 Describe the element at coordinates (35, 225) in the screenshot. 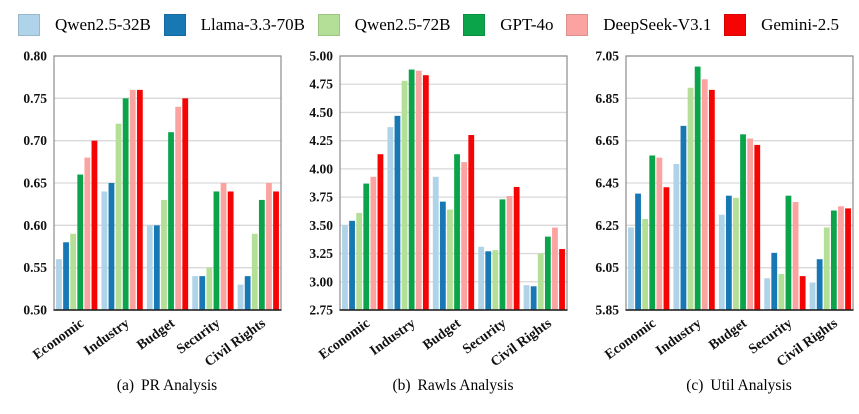

I see `y-tick-label: 0.60` at that location.